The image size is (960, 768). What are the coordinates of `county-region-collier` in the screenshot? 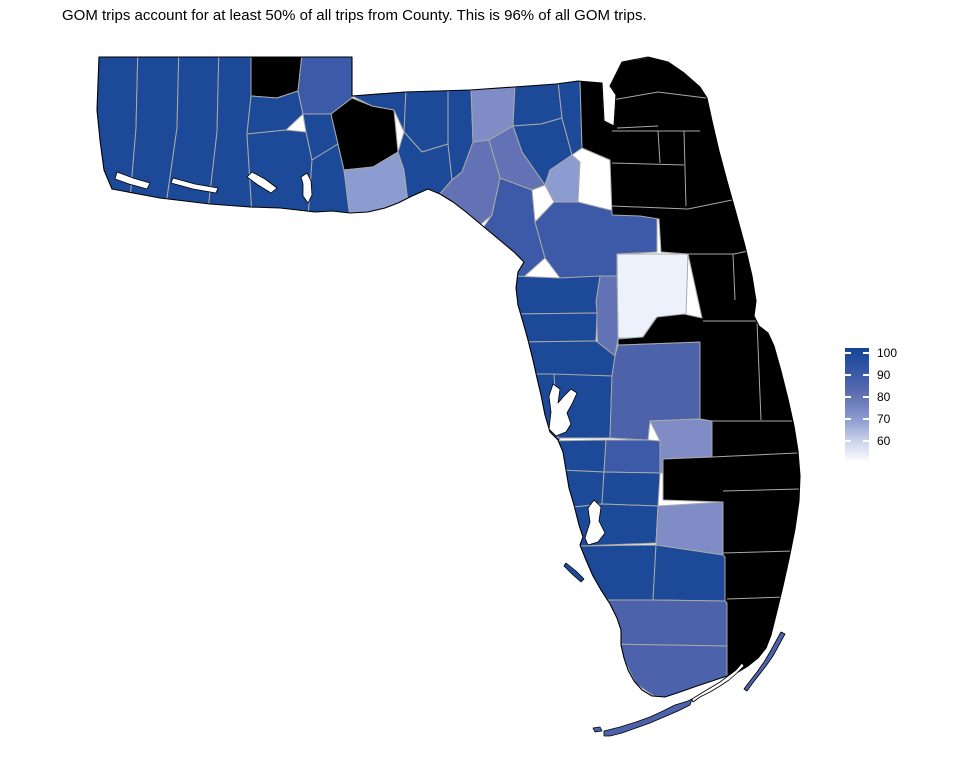 It's located at (661, 623).